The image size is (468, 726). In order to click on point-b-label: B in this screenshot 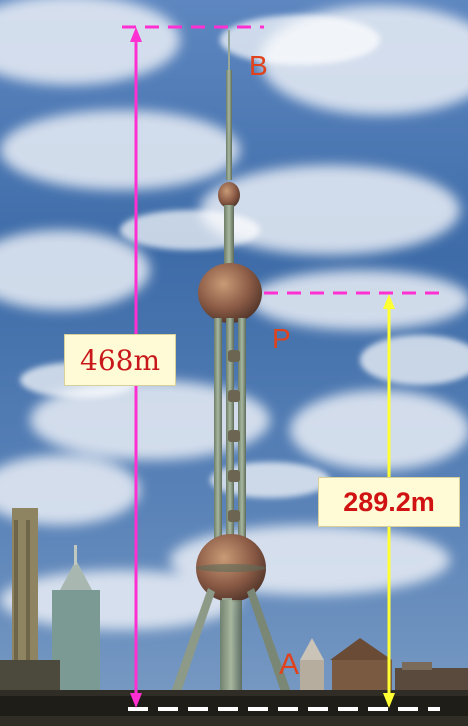, I will do `click(258, 65)`.